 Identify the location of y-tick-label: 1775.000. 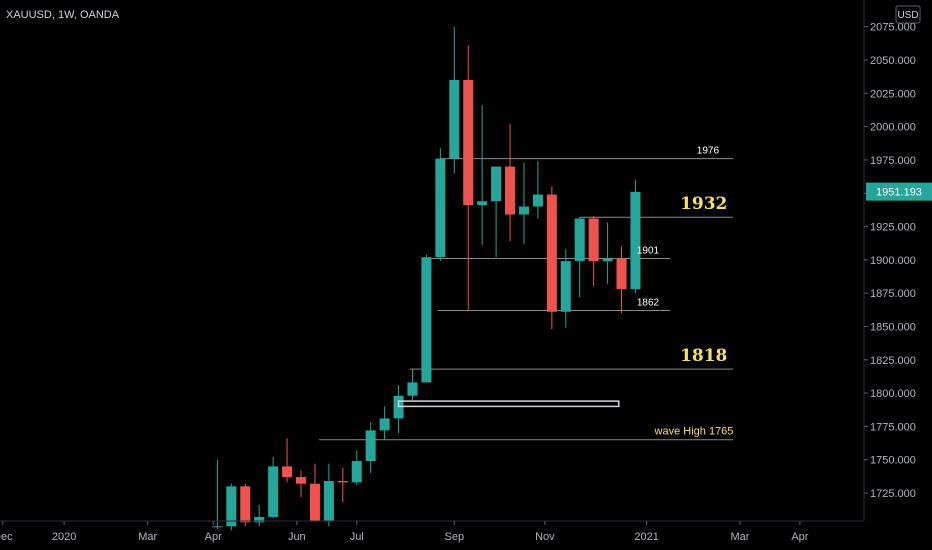
(893, 427).